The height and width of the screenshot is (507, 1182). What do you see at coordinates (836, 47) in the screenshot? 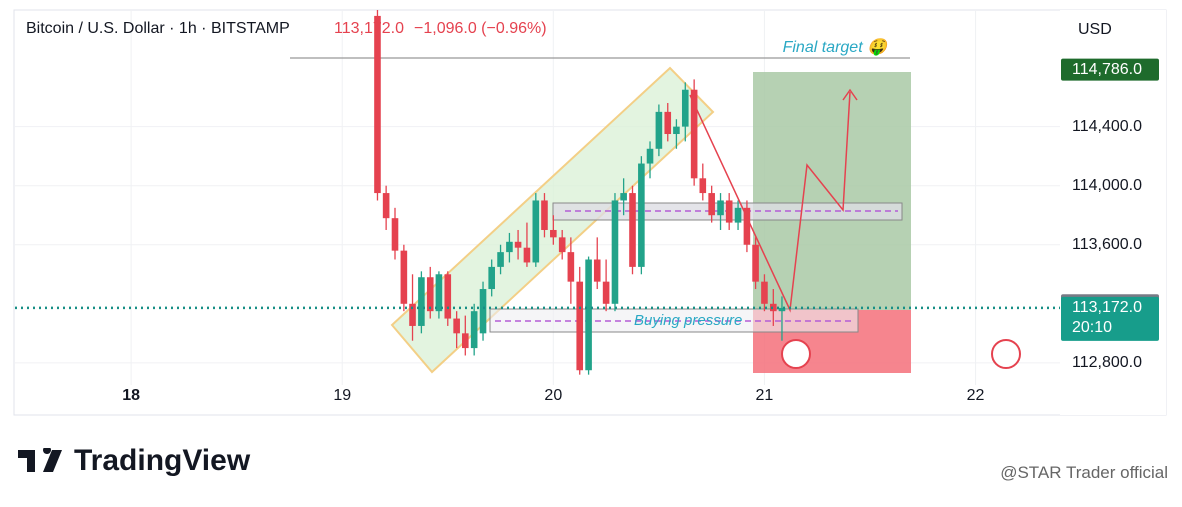
I see `annotation: Final target 🤑` at bounding box center [836, 47].